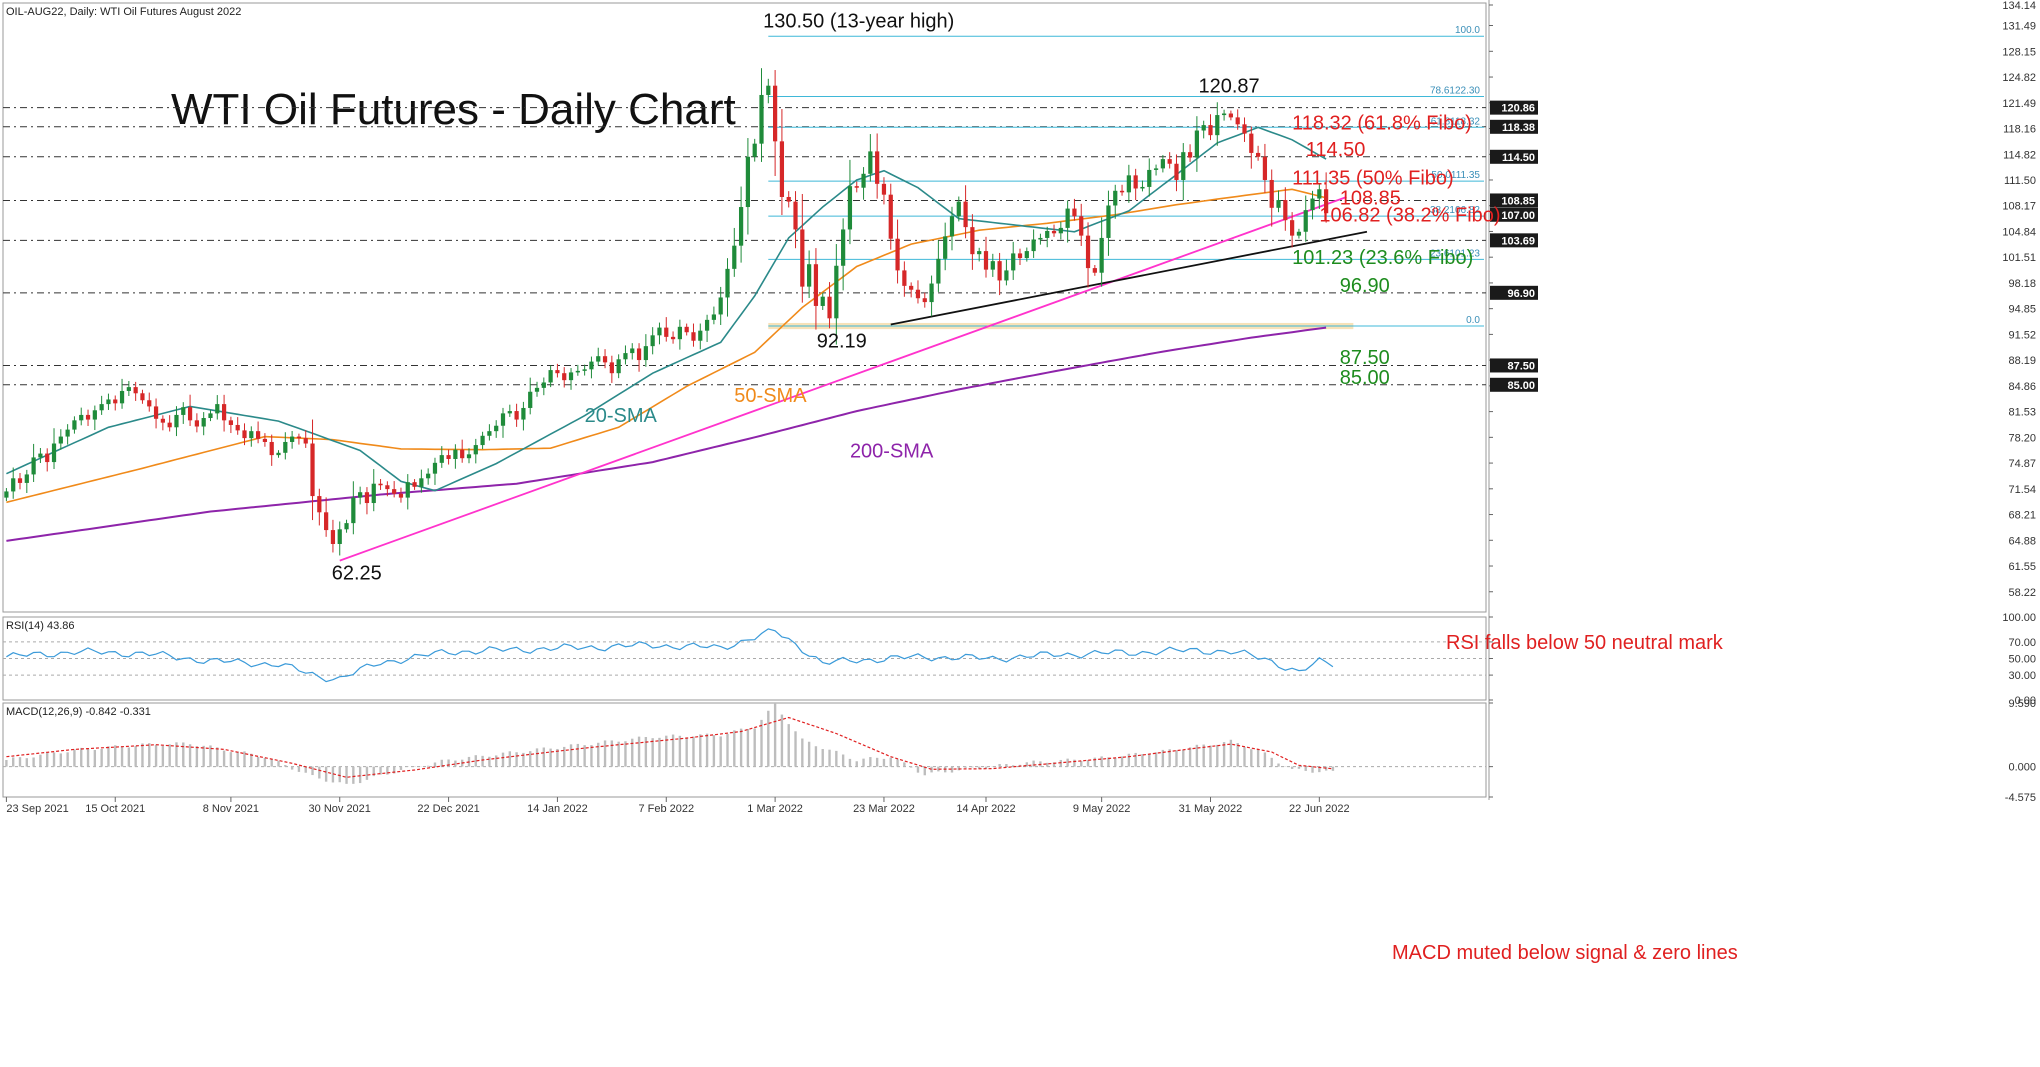 This screenshot has height=1067, width=2040. Describe the element at coordinates (1129, 278) in the screenshot. I see `trendline-black` at that location.